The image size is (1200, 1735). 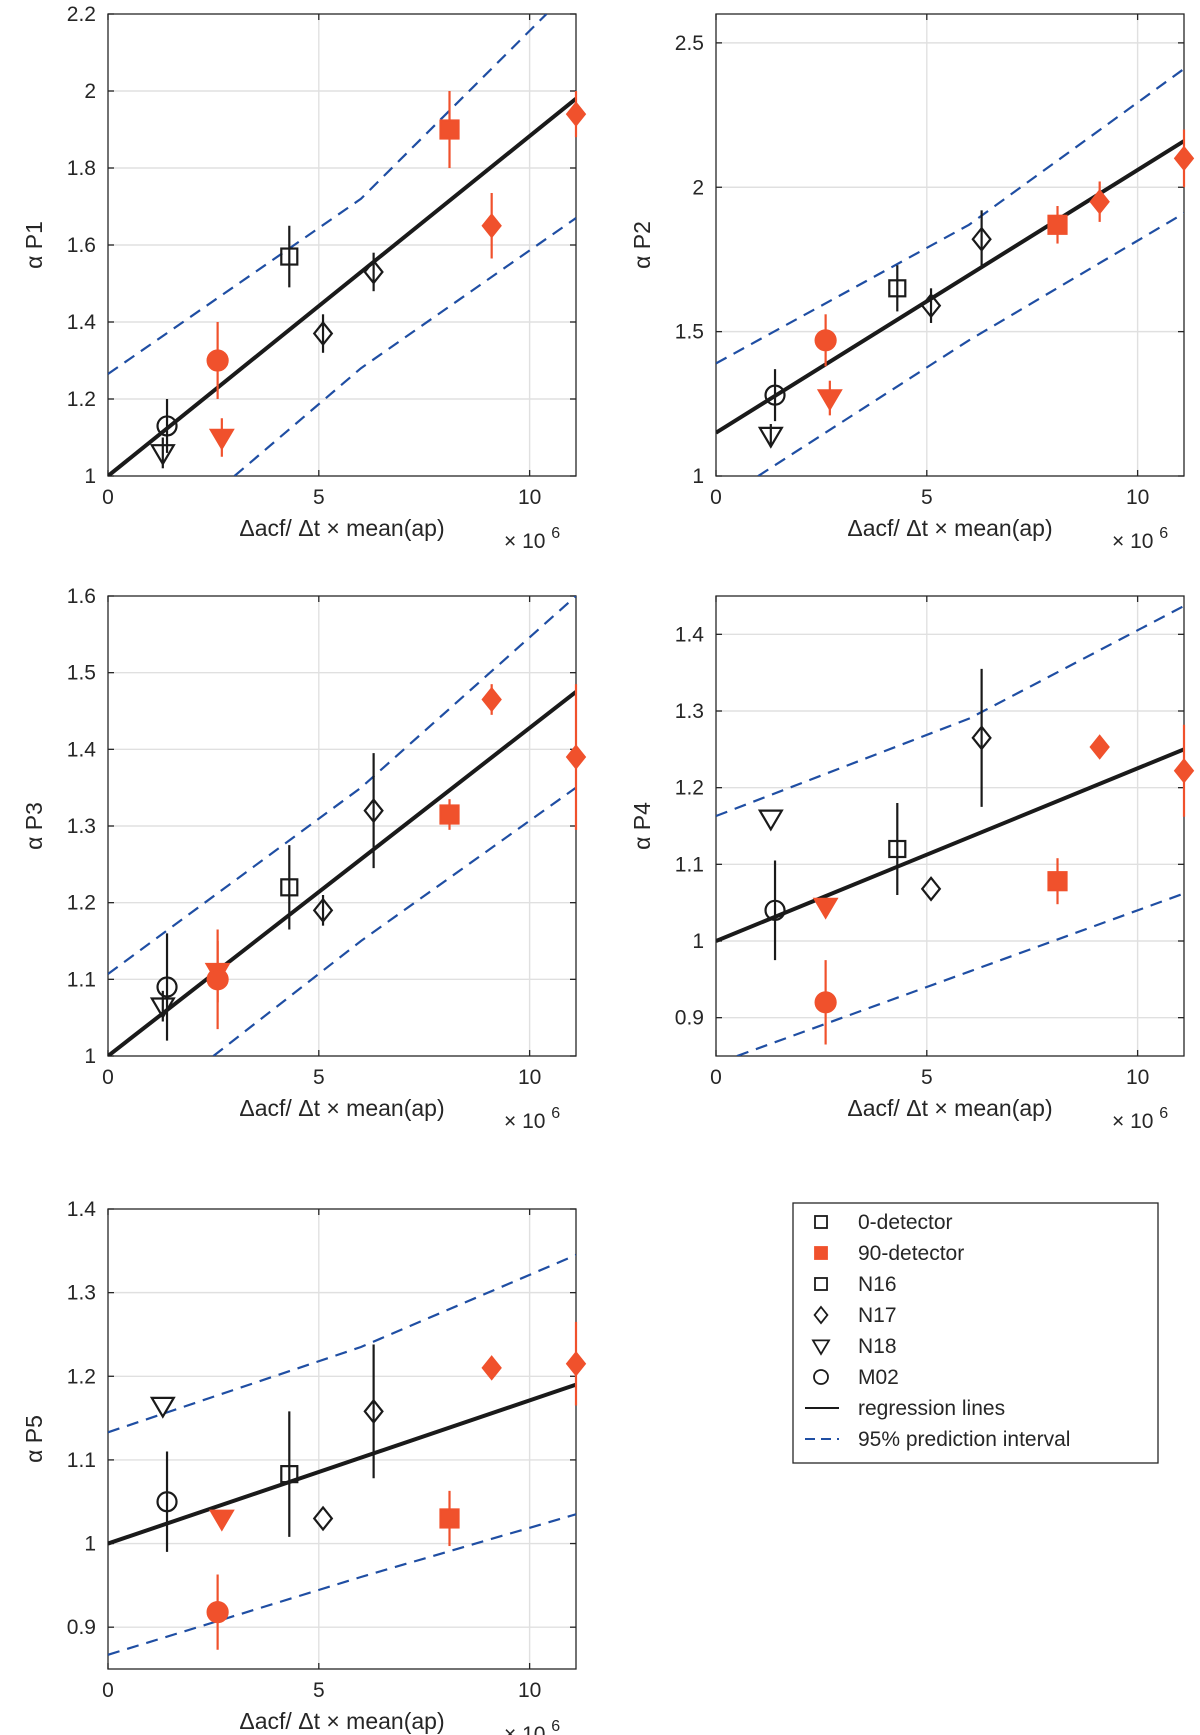 I want to click on legend-item: M02, so click(x=856, y=1377).